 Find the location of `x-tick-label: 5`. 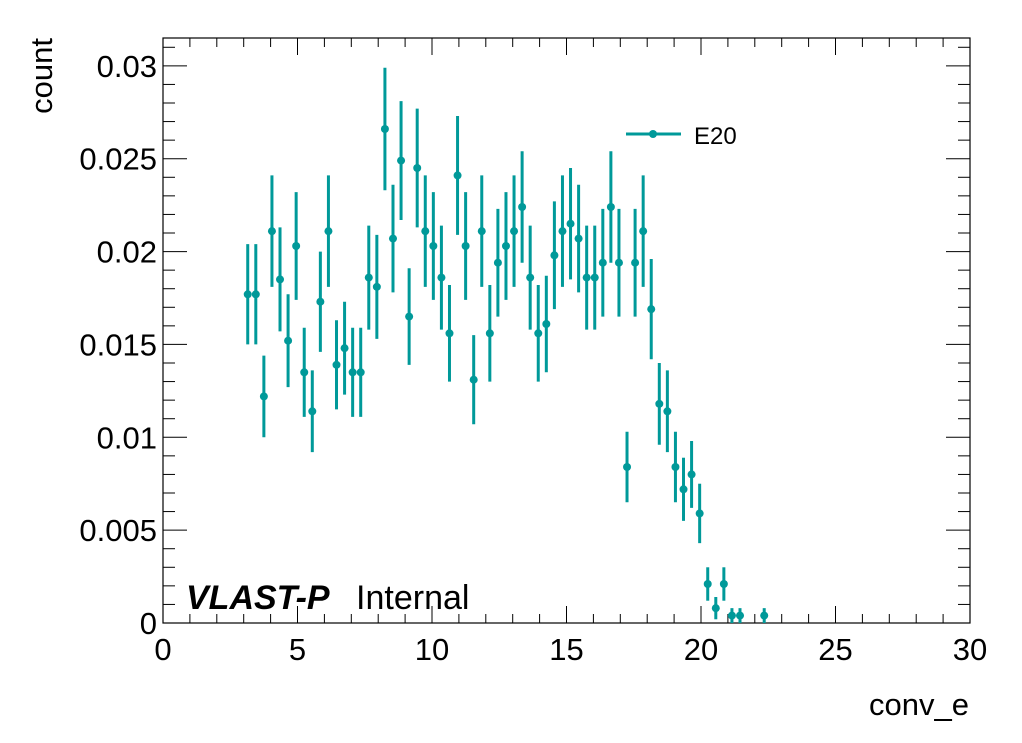

x-tick-label: 5 is located at coordinates (297, 649).